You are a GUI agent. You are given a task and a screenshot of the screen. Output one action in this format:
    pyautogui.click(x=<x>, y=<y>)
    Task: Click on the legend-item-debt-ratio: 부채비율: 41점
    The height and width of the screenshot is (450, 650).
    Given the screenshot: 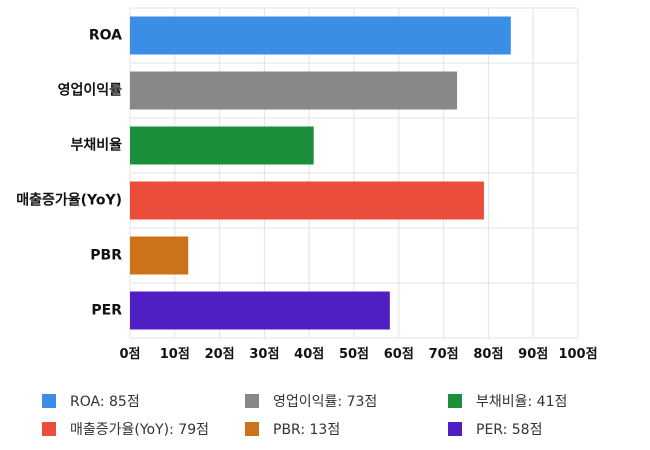 What is the action you would take?
    pyautogui.click(x=543, y=401)
    